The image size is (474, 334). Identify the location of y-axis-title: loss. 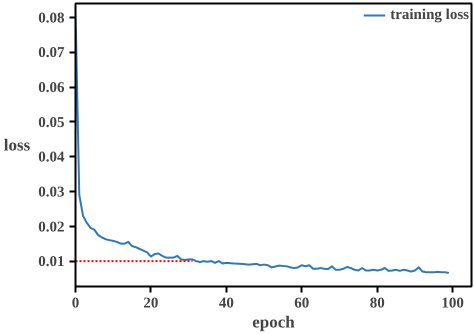
(17, 145).